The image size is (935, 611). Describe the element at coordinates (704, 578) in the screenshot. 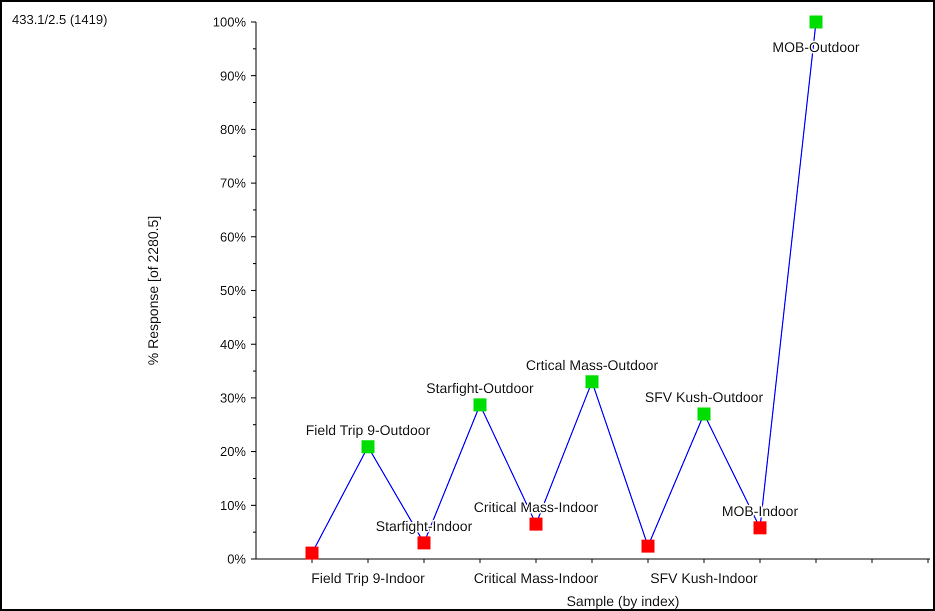

I see `x-tick-label: SFV Kush-Indoor` at that location.